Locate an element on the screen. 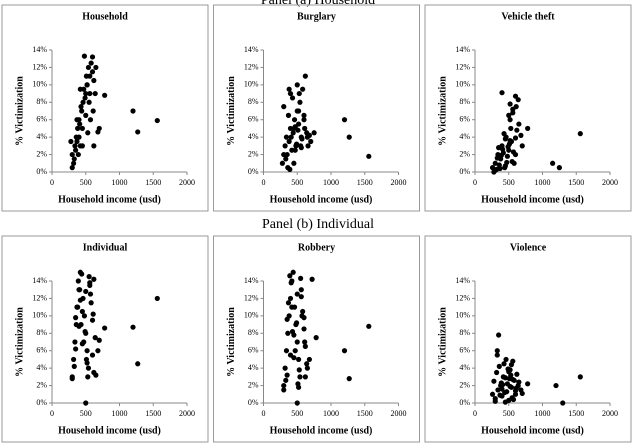 Image resolution: width=636 pixels, height=446 pixels. chart-title: Violence is located at coordinates (528, 247).